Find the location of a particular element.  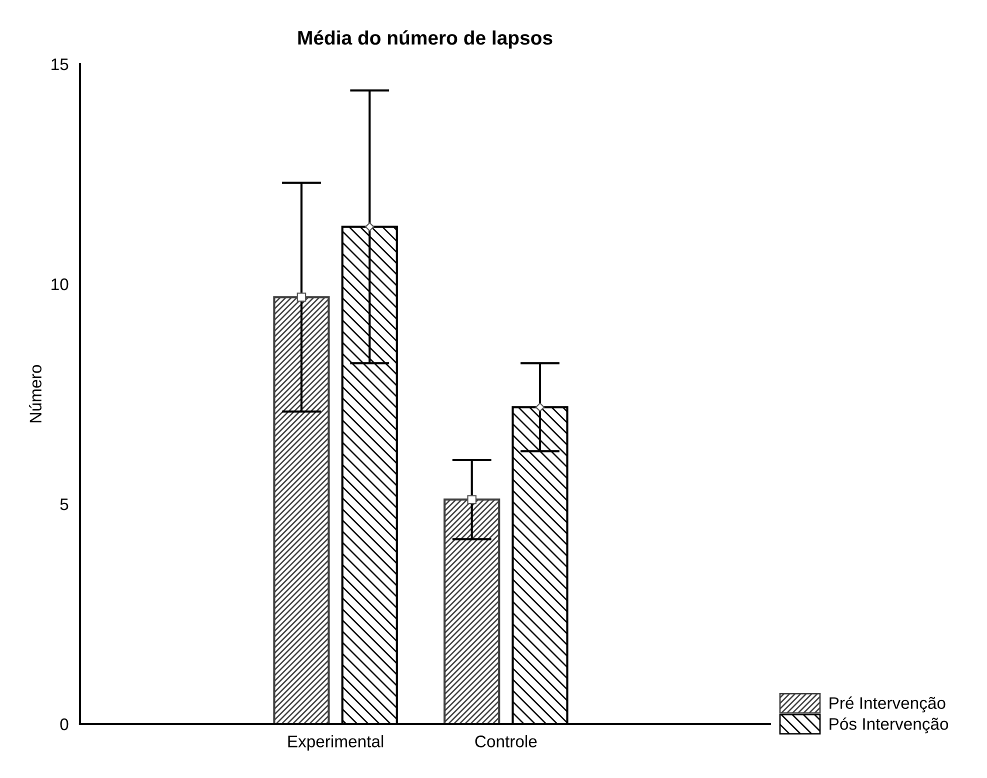

y-tick-label: 0 is located at coordinates (64, 724).